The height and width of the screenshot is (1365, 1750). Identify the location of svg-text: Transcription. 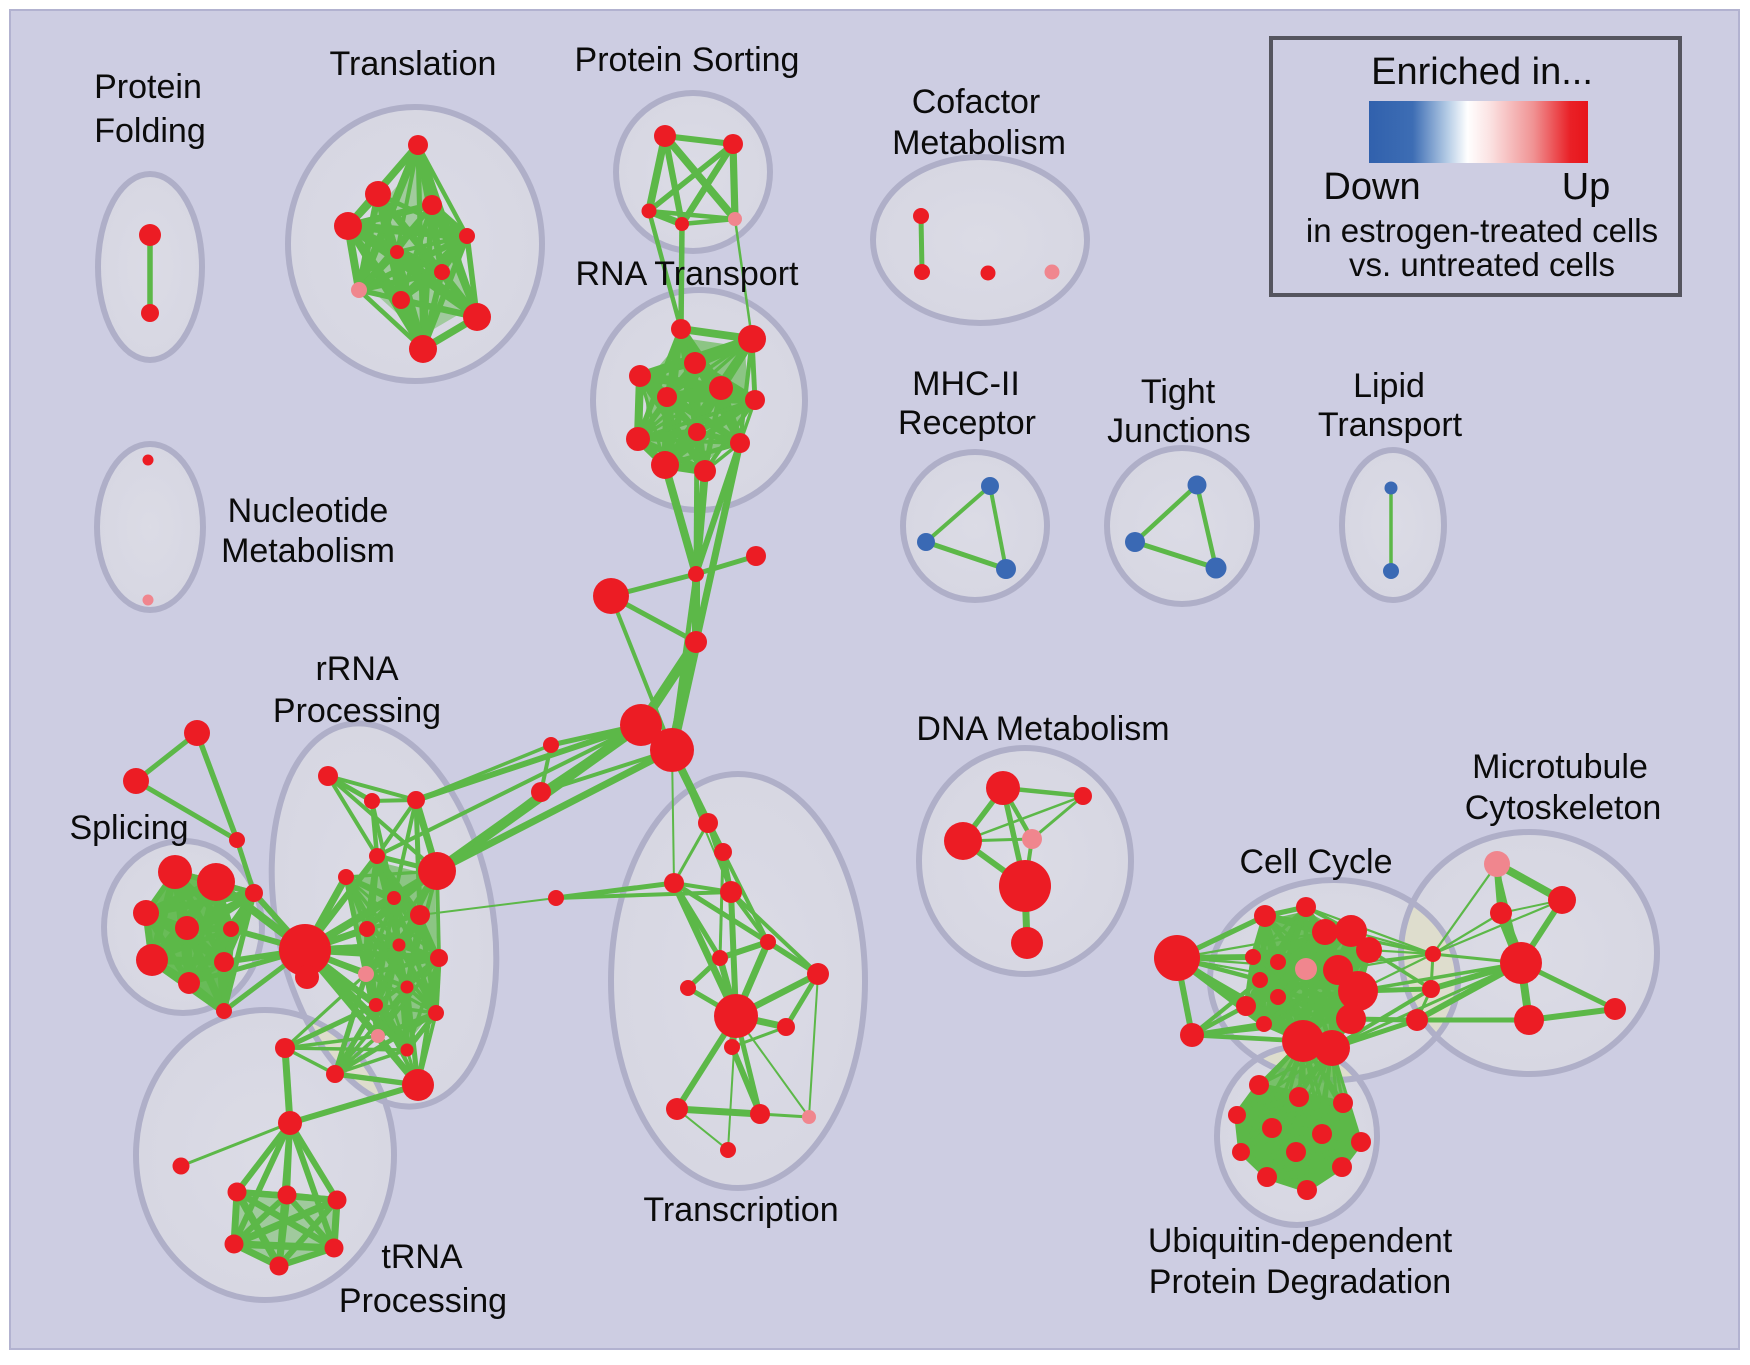
(740, 1210).